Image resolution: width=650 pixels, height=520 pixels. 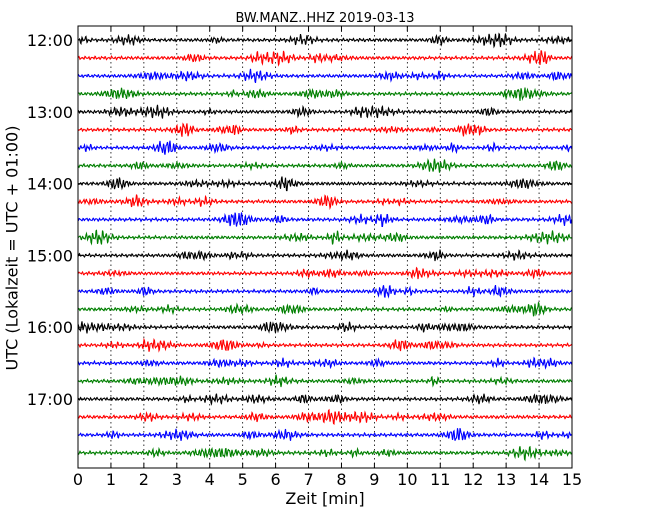 What do you see at coordinates (78, 479) in the screenshot?
I see `x-tick-label: 0` at bounding box center [78, 479].